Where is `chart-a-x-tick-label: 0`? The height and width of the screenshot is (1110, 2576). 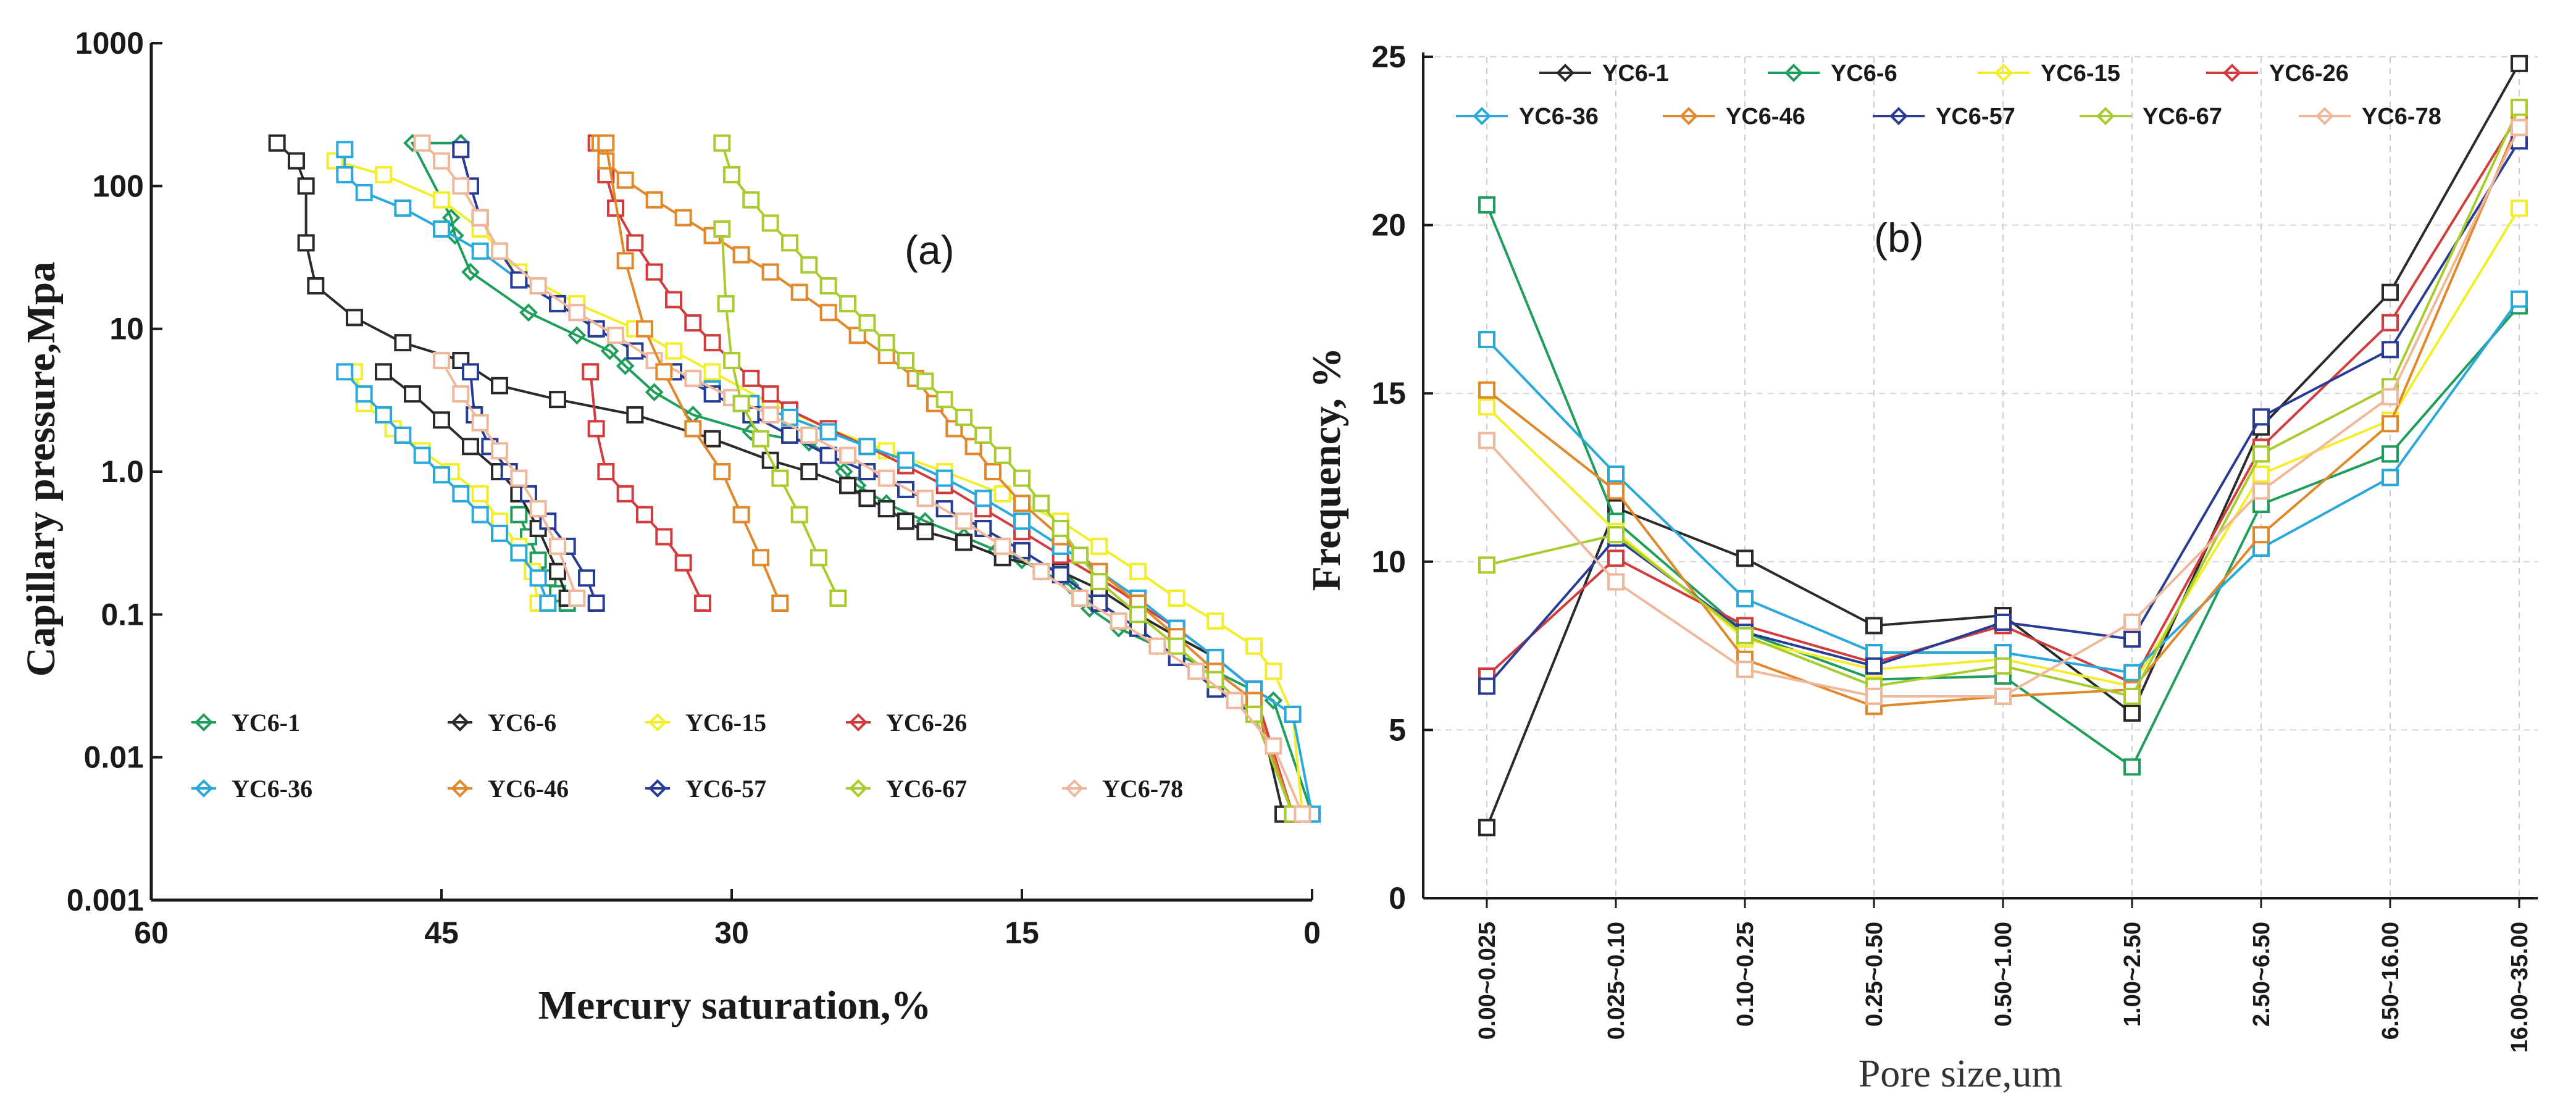 chart-a-x-tick-label: 0 is located at coordinates (1312, 933).